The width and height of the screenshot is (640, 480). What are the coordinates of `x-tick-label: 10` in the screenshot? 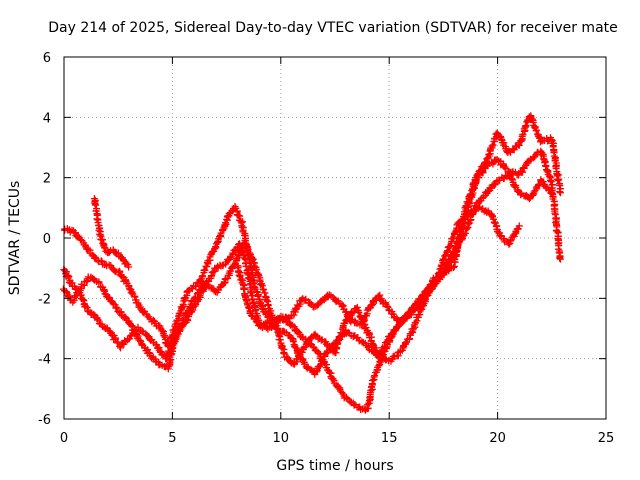 It's located at (281, 438).